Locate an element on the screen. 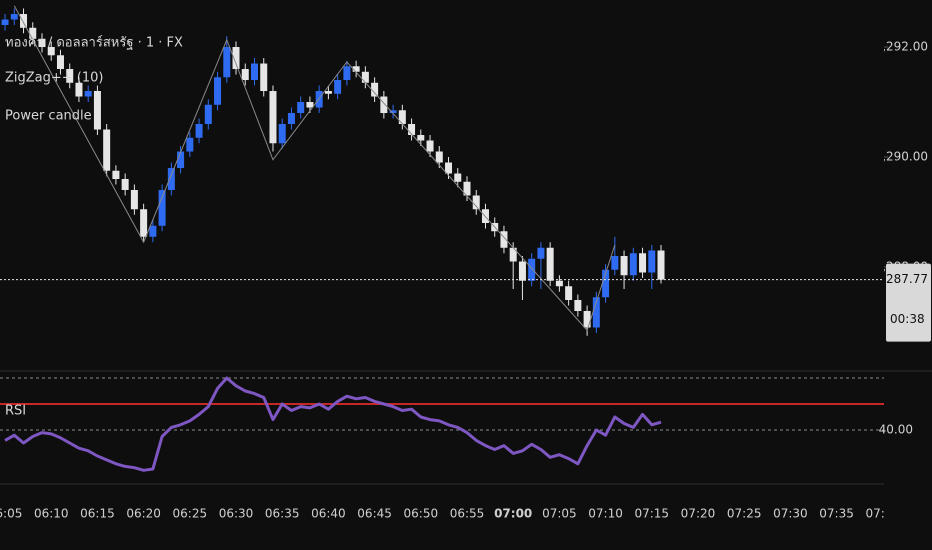 This screenshot has height=550, width=932. x-tick-label: 06:55 is located at coordinates (467, 514).